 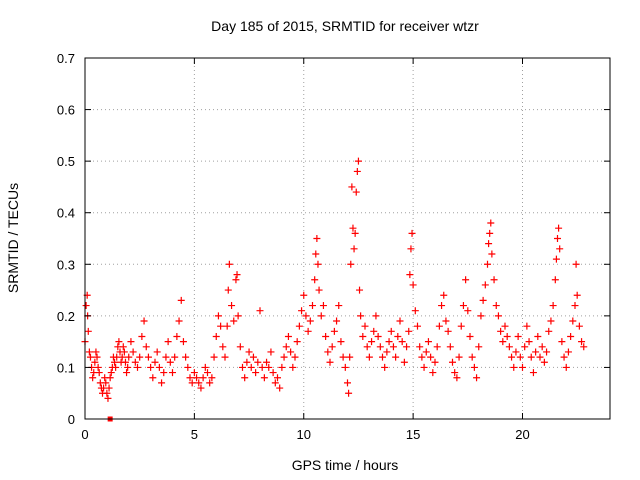 I want to click on y-tick-label: 0.2, so click(x=66, y=316).